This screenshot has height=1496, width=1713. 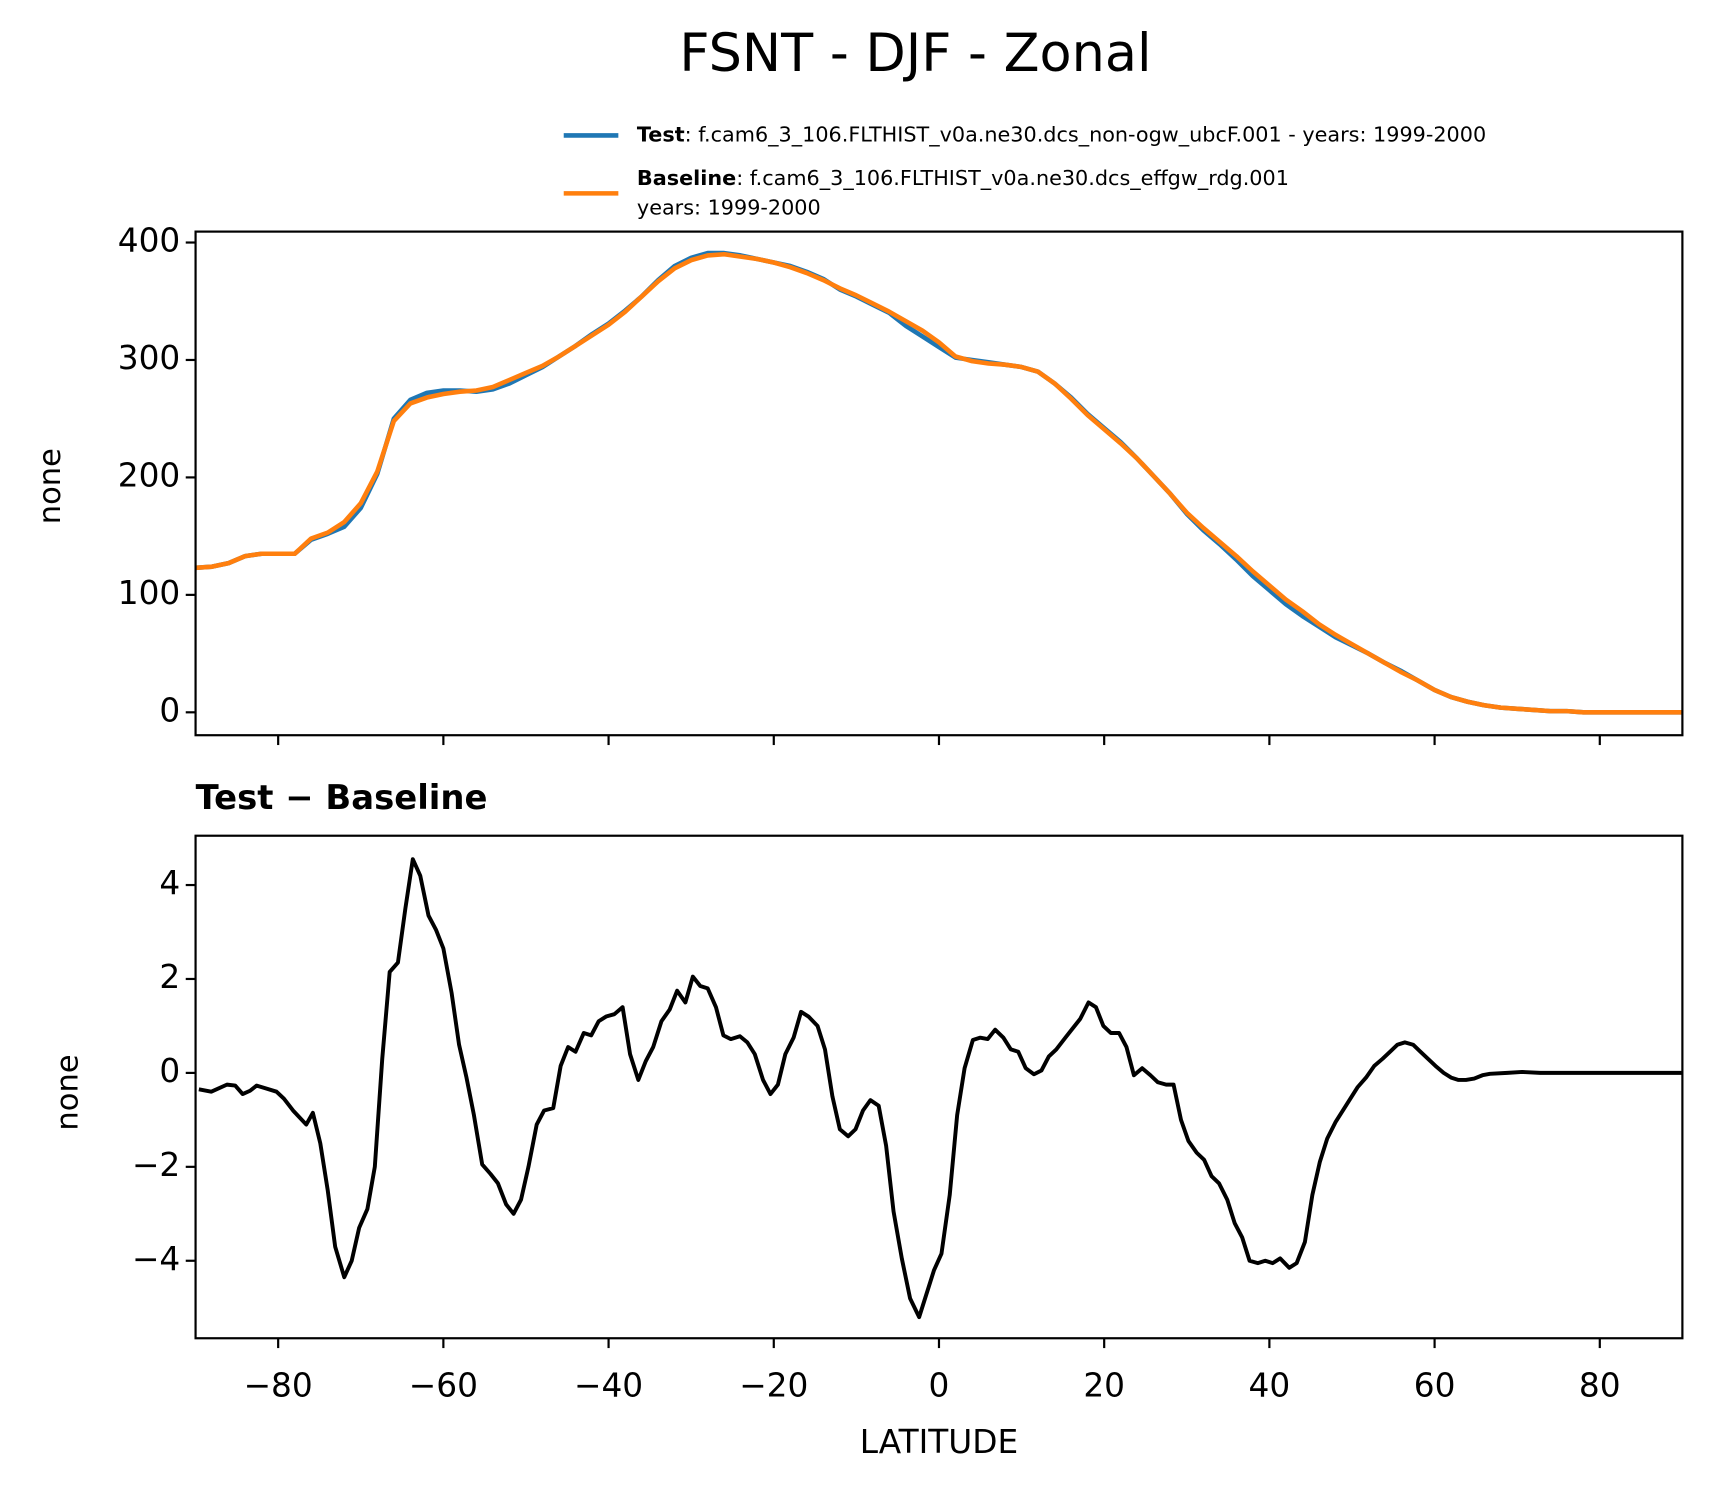 What do you see at coordinates (149, 593) in the screenshot?
I see `y-tick-label: 100` at bounding box center [149, 593].